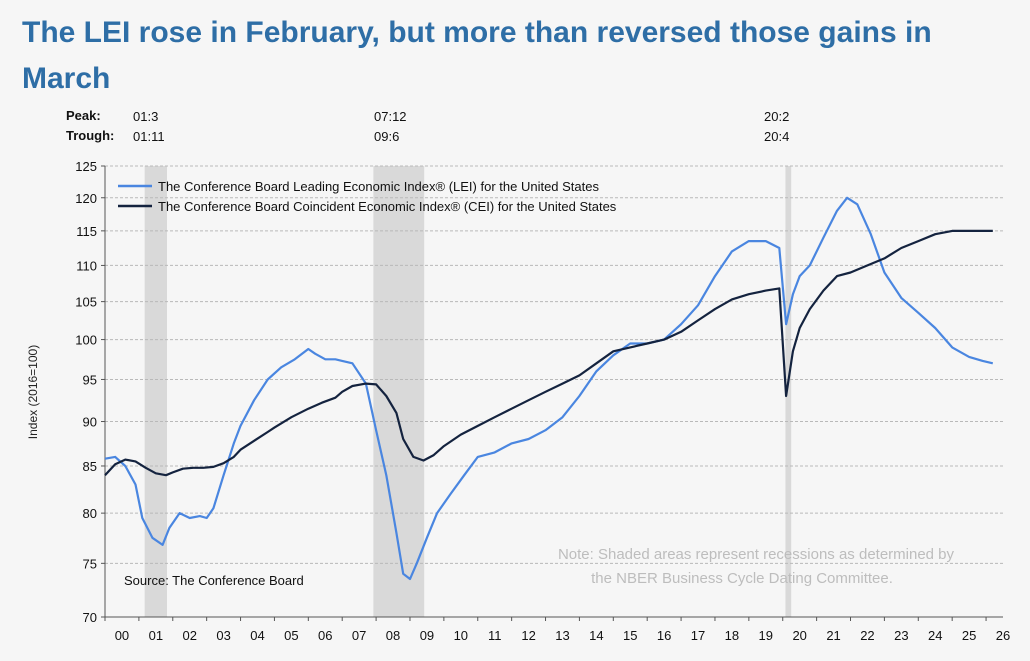 The height and width of the screenshot is (661, 1030). Describe the element at coordinates (698, 635) in the screenshot. I see `x-tick-label-17: 17` at that location.